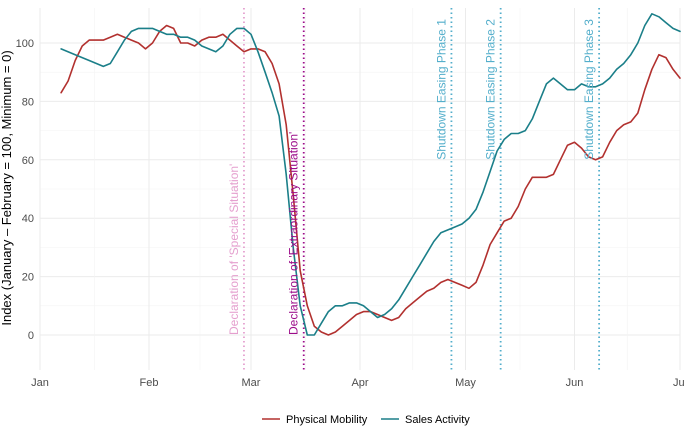 The width and height of the screenshot is (685, 427). Describe the element at coordinates (327, 420) in the screenshot. I see `legend-label-physical-mobility: Physical Mobility` at that location.